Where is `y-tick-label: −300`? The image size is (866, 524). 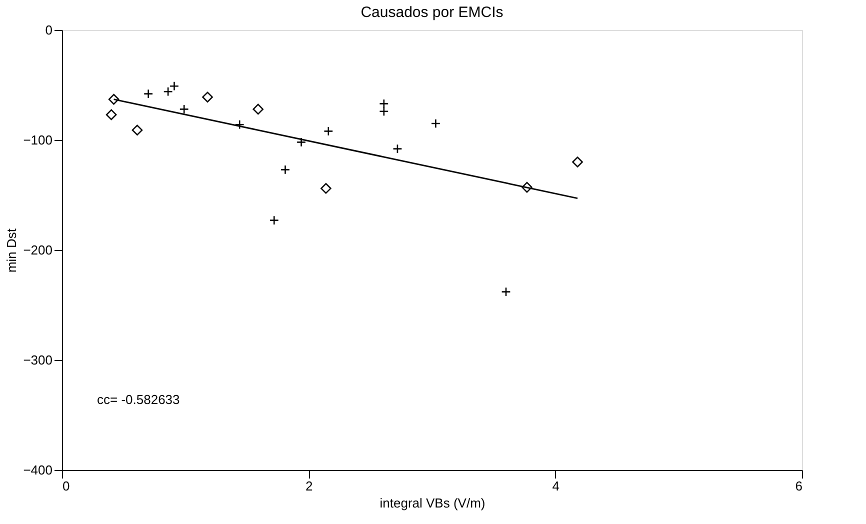 y-tick-label: −300 is located at coordinates (37, 360).